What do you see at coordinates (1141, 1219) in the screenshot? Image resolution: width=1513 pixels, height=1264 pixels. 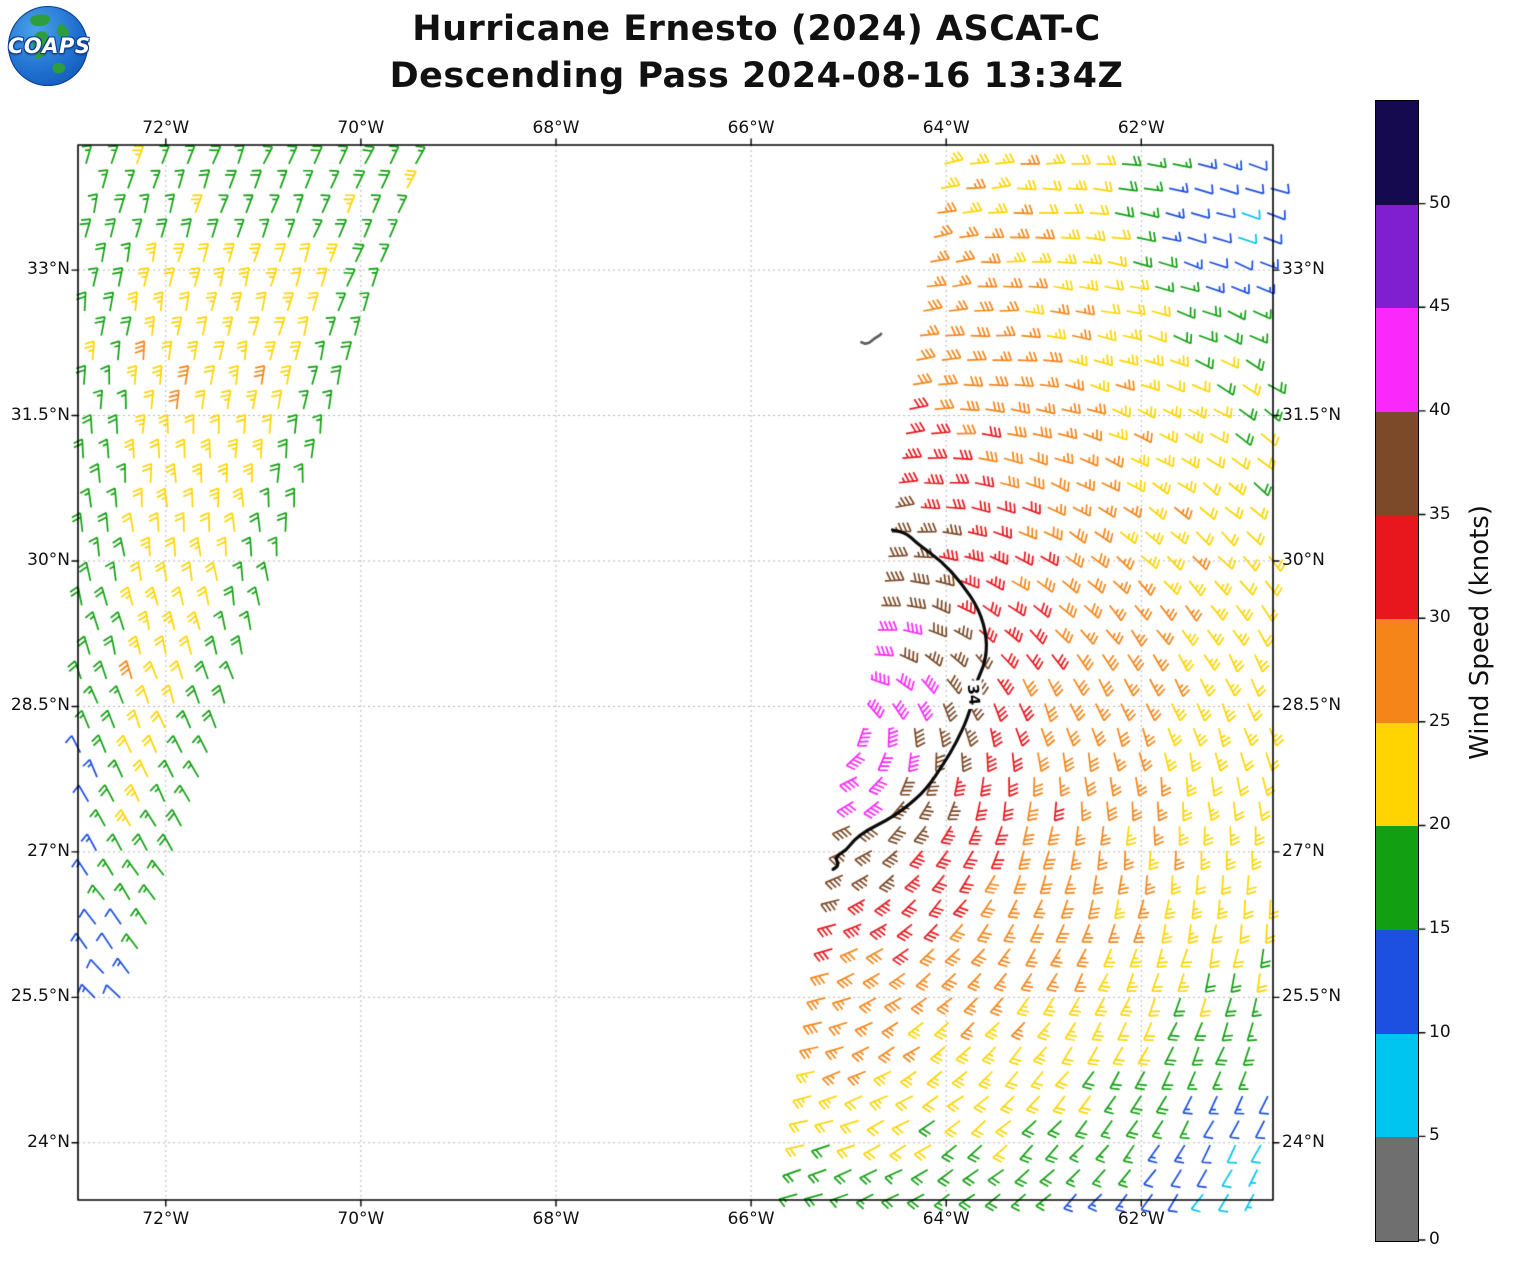 I see `x-axis-tick-label-bottom: 62°W` at bounding box center [1141, 1219].